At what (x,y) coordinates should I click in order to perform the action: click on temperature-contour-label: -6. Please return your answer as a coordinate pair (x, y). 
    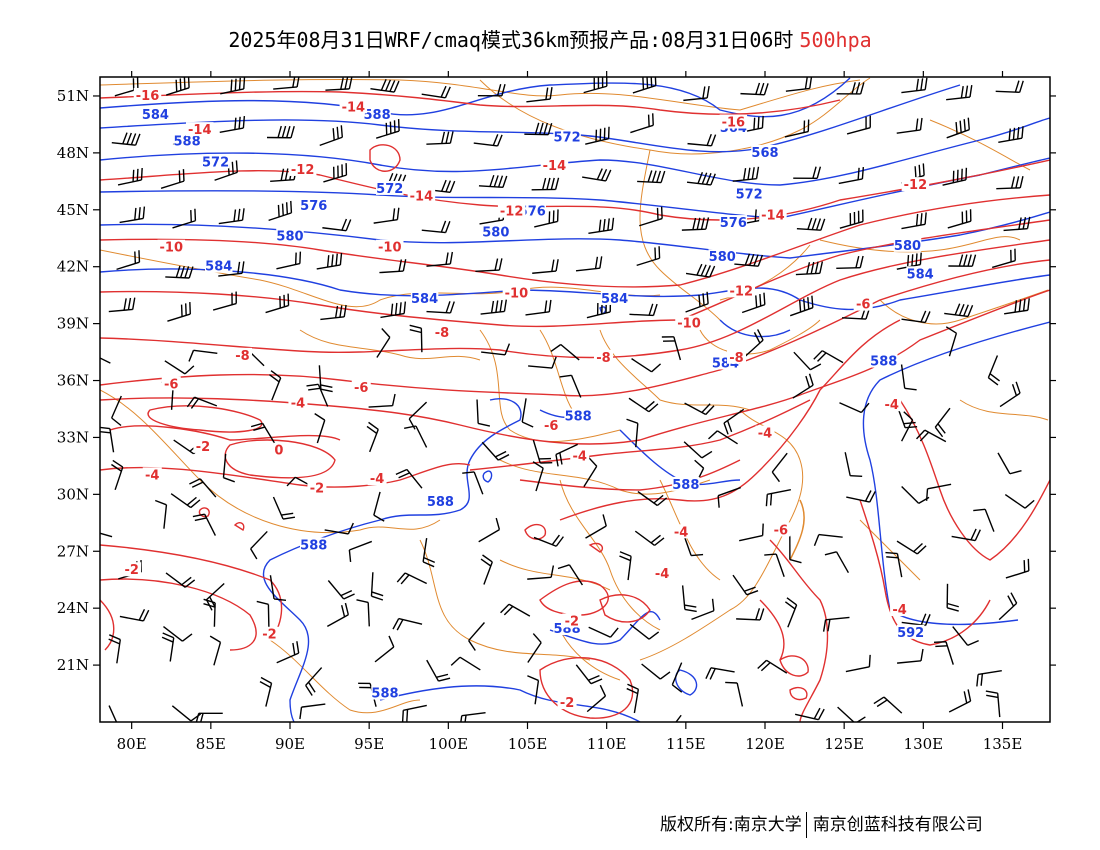
    Looking at the image, I should click on (781, 530).